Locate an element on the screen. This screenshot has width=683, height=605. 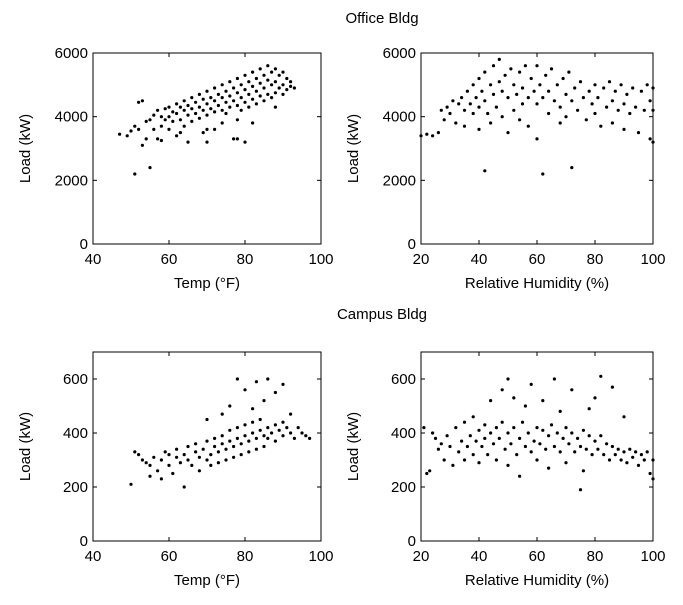
office-temp-y-tick-label: 6000 is located at coordinates (71, 53).